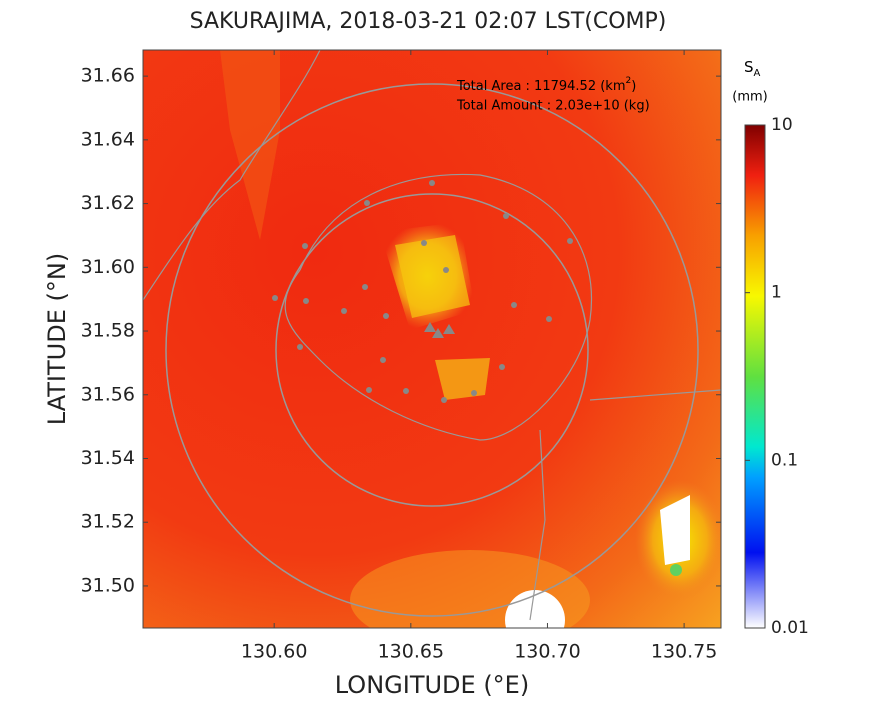 This screenshot has height=727, width=875. Describe the element at coordinates (108, 331) in the screenshot. I see `y-tick-label: 31.58` at that location.